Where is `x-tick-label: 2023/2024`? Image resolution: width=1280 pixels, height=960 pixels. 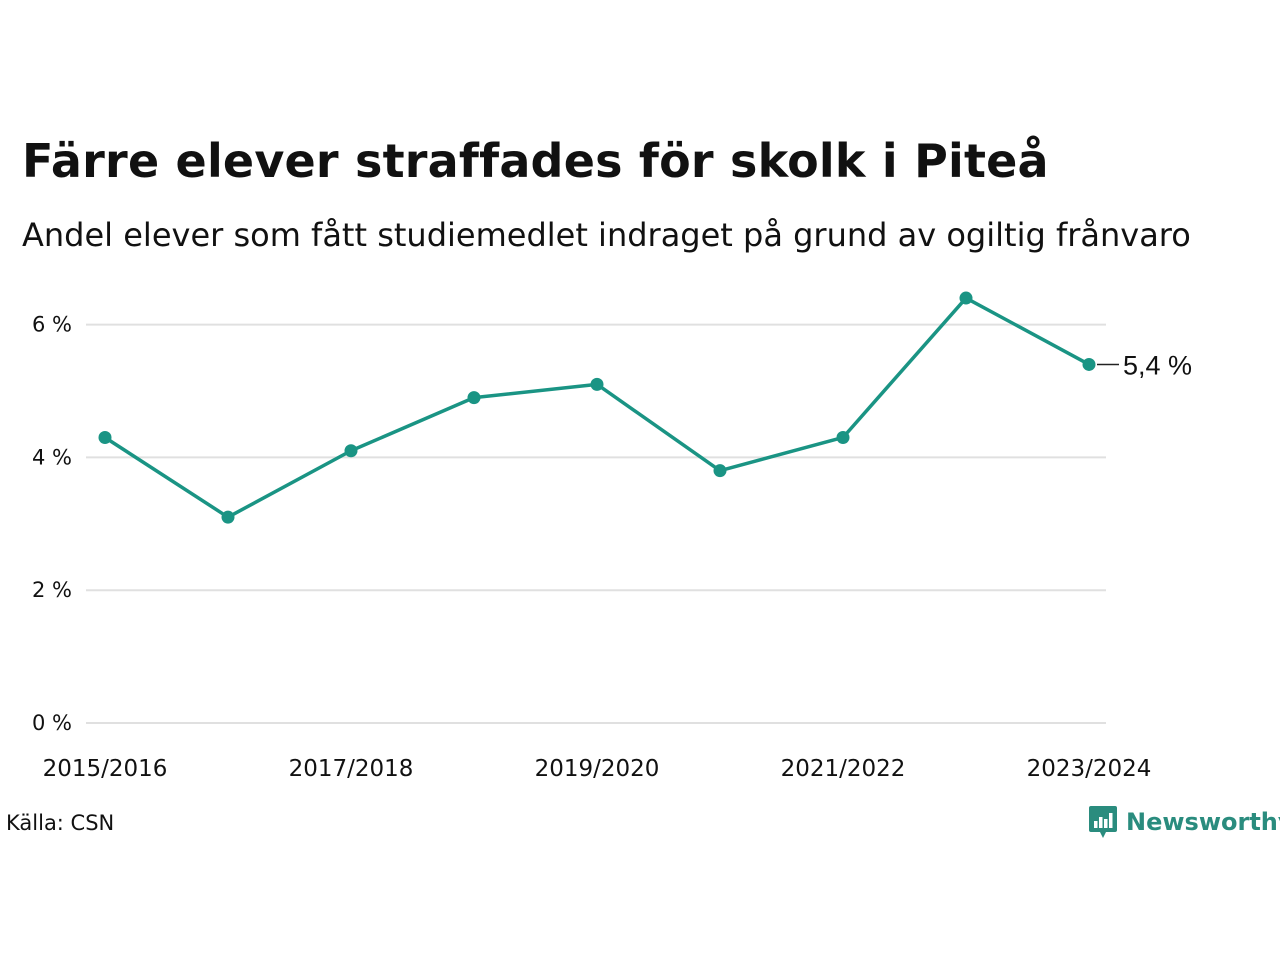 x-tick-label: 2023/2024 is located at coordinates (1089, 769).